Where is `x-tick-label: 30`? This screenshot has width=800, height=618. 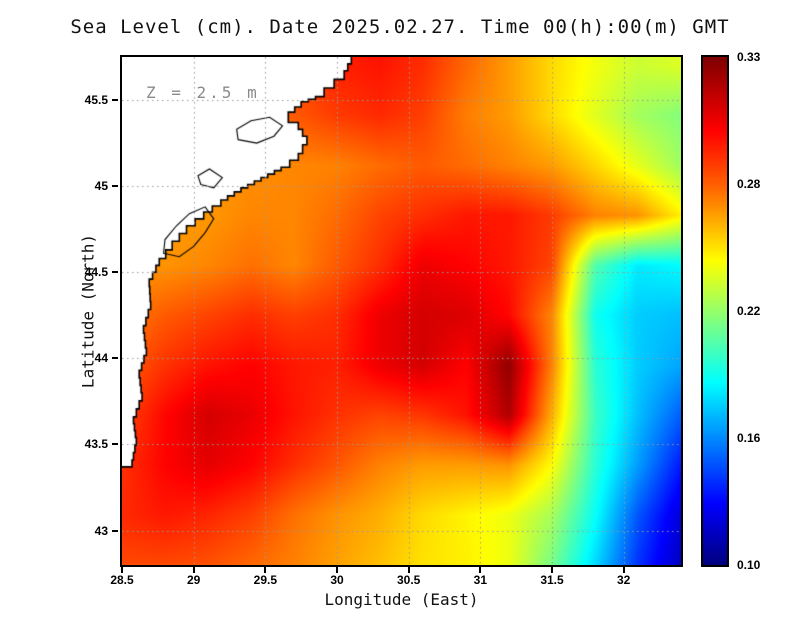 x-tick-label: 30 is located at coordinates (337, 580).